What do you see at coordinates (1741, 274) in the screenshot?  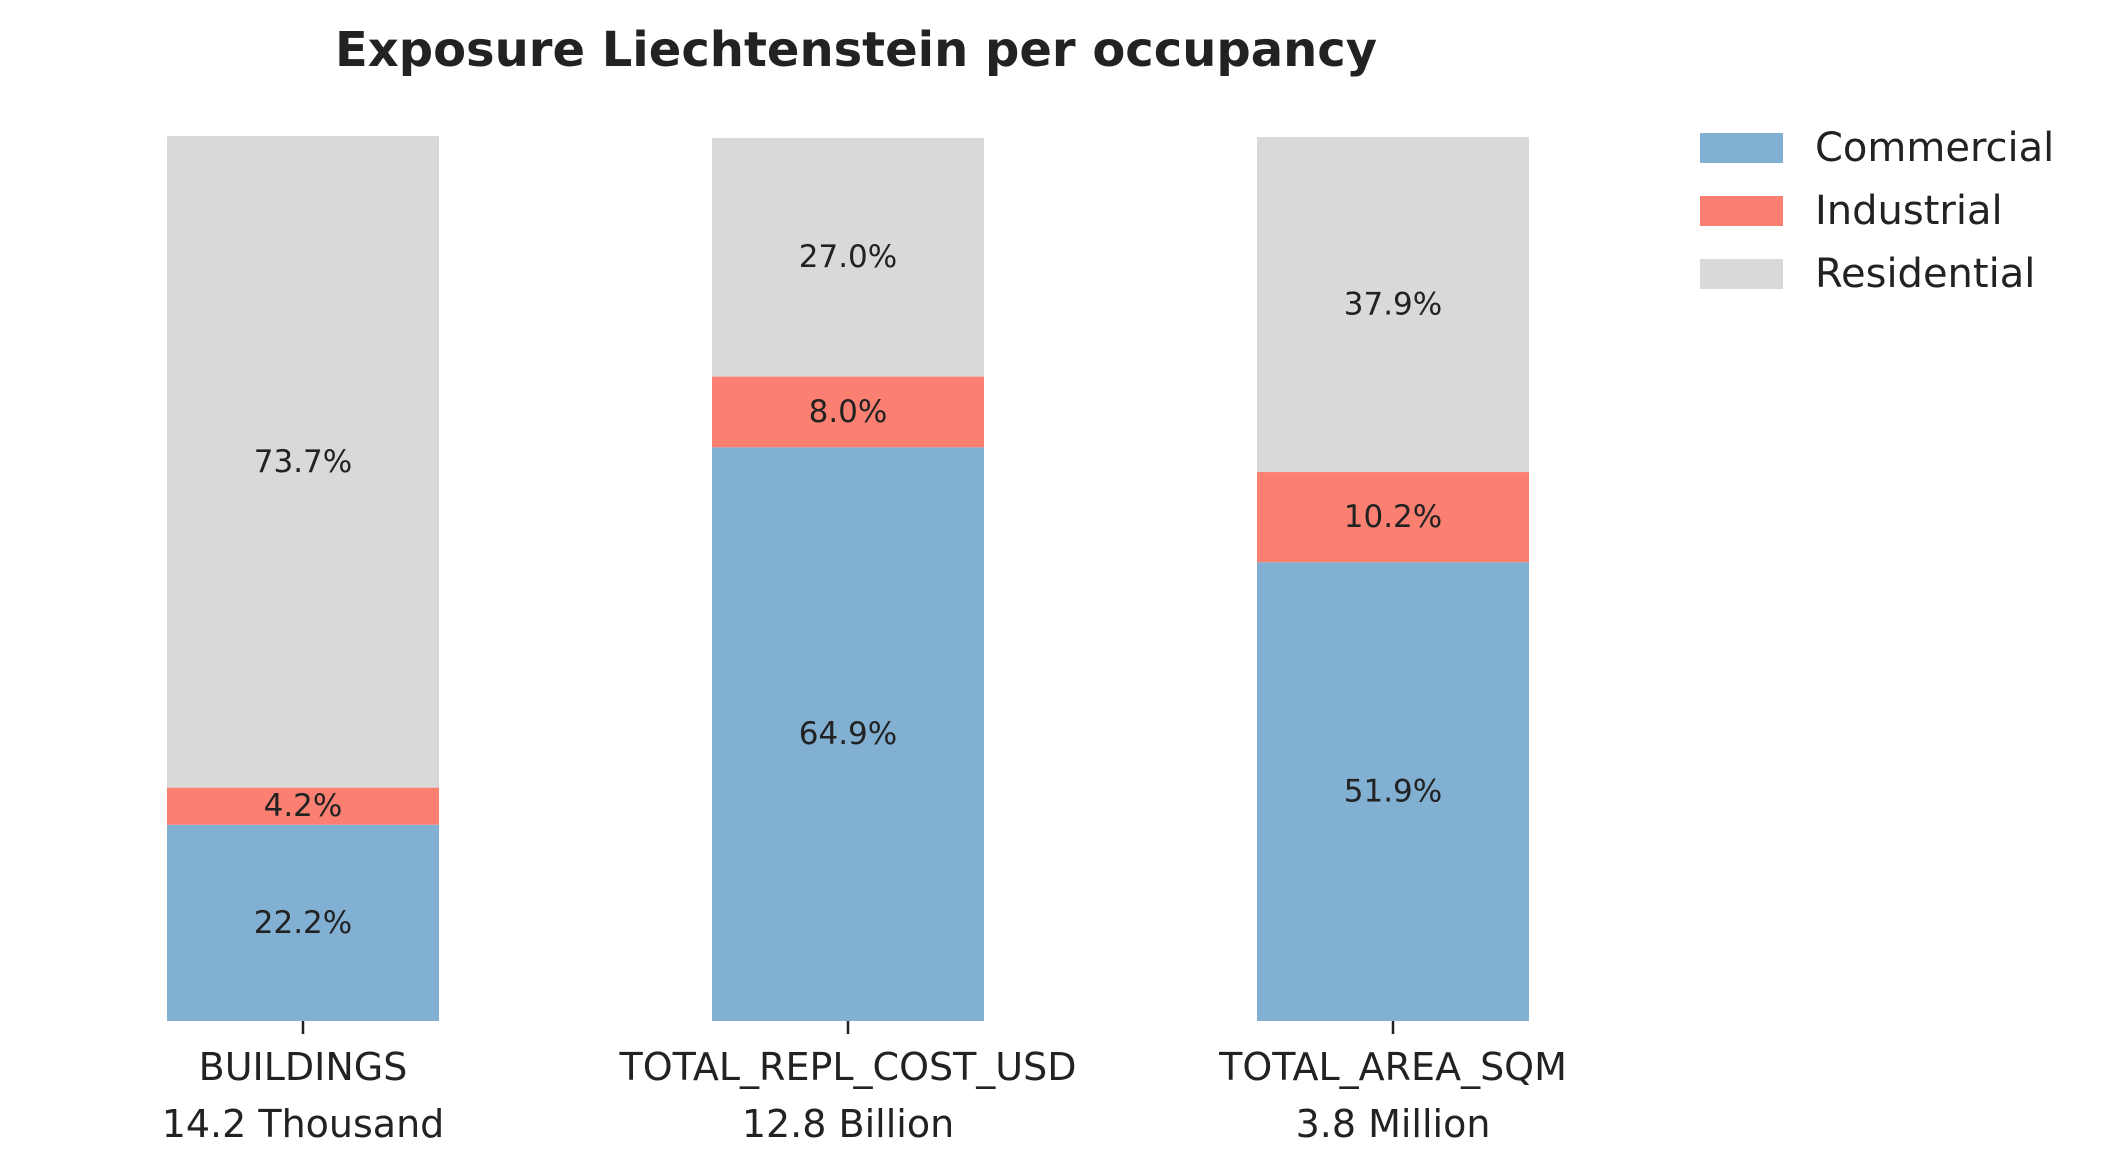 I see `legend-swatch-residential` at bounding box center [1741, 274].